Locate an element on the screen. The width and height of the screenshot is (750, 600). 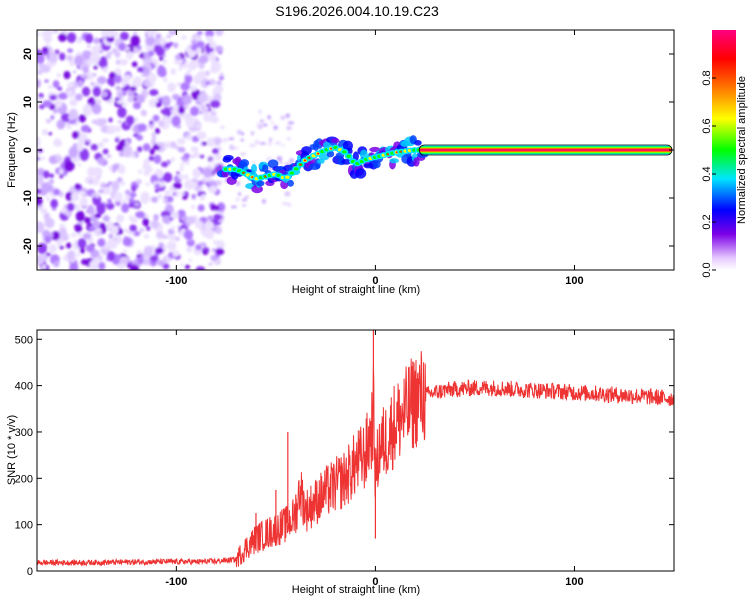
colorbar-tick-label: 0.4 is located at coordinates (707, 173).